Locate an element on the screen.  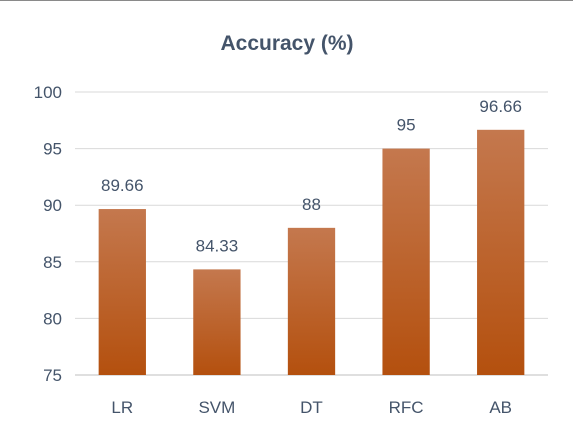
y-tick-label: 100 is located at coordinates (48, 92).